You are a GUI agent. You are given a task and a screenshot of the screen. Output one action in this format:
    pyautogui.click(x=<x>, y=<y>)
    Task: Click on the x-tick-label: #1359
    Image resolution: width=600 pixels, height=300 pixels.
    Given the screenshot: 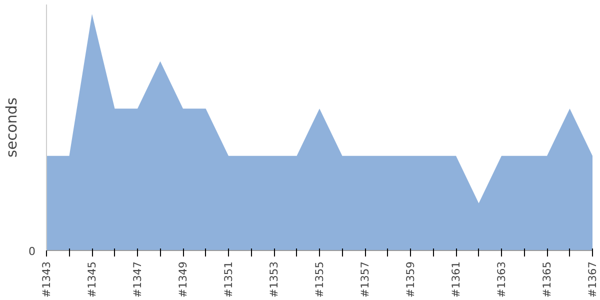 What is the action you would take?
    pyautogui.click(x=410, y=279)
    